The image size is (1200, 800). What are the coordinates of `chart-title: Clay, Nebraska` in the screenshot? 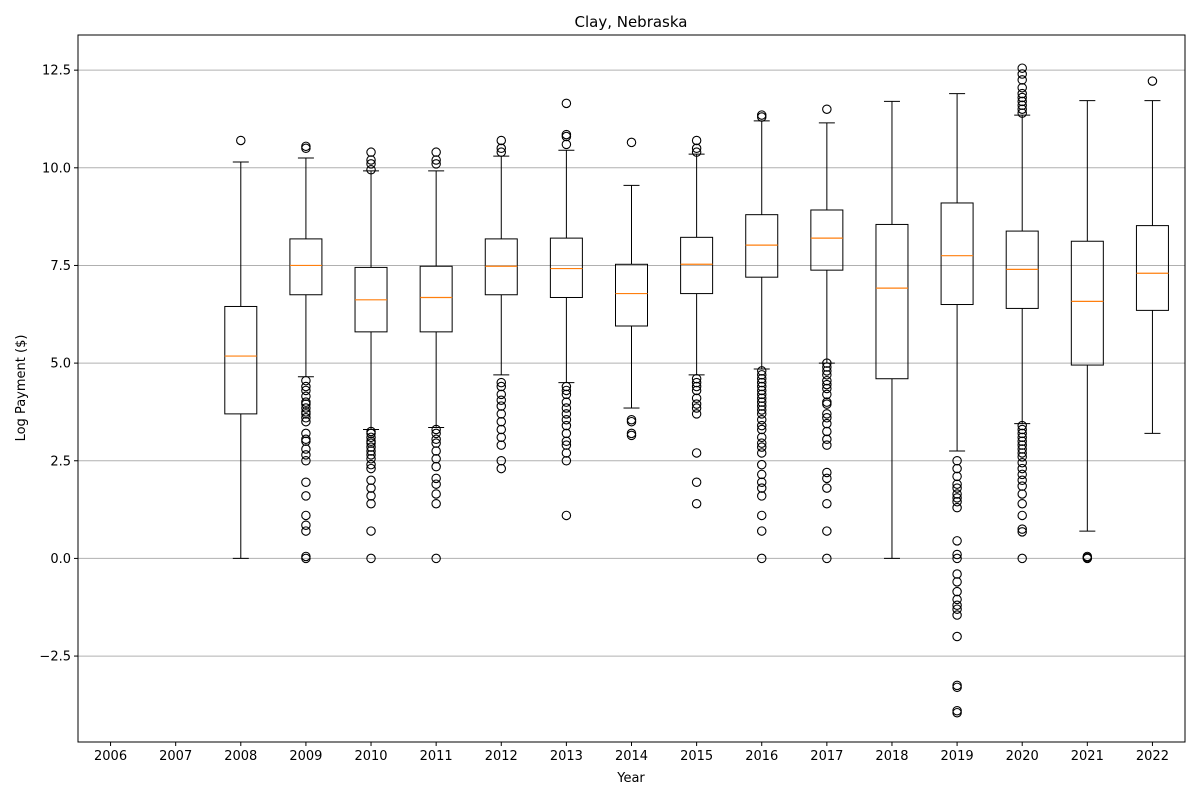 It's located at (630, 22).